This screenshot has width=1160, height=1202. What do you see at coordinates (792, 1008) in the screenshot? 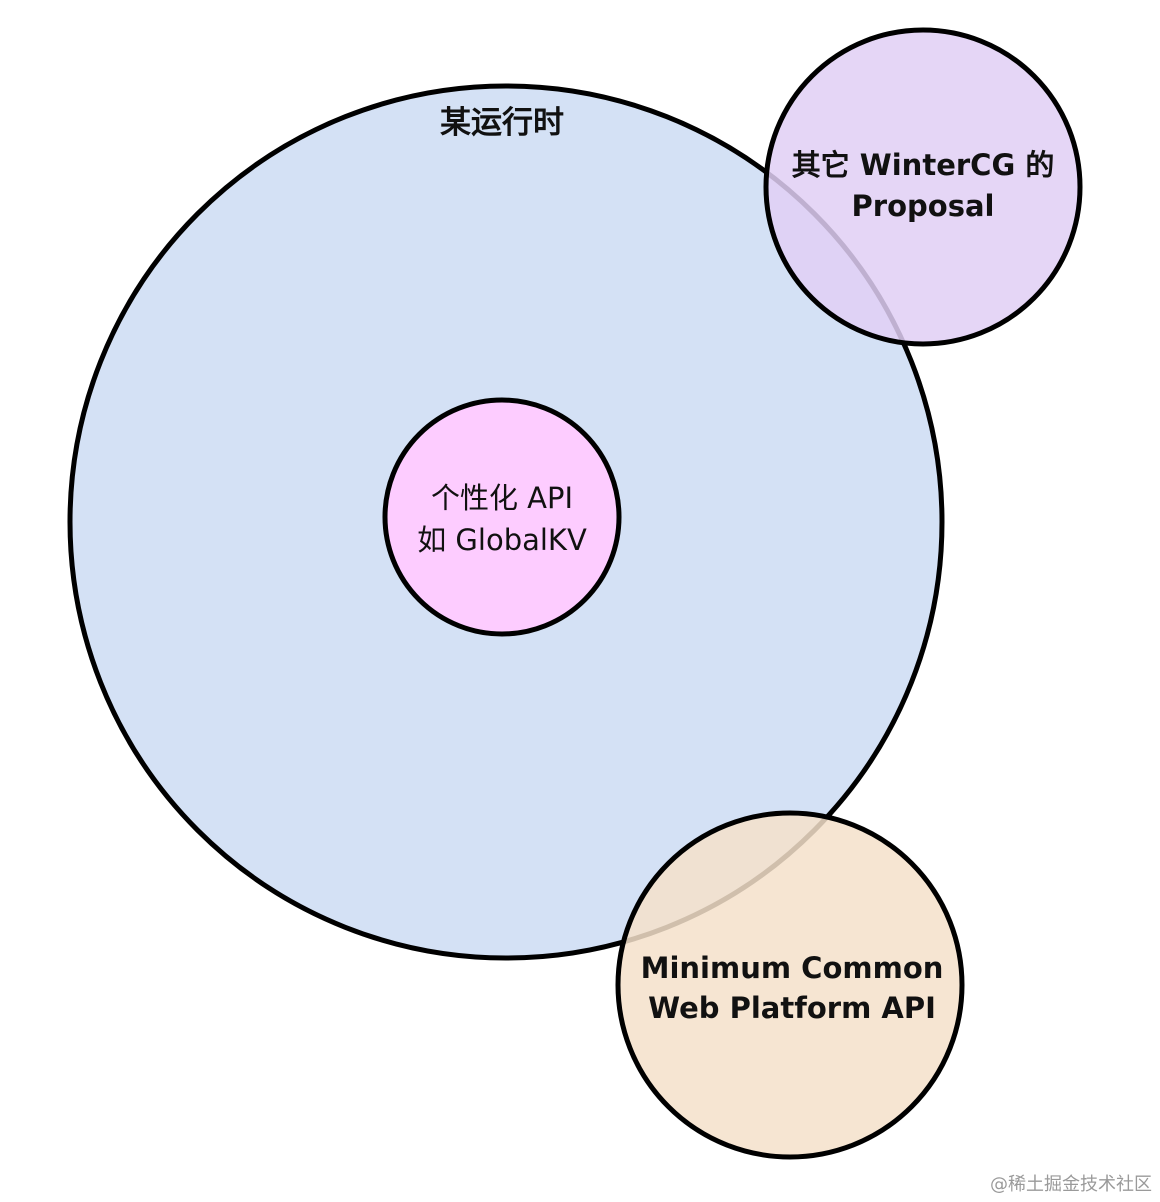
I see `min-common-label-line2: Web Platform API` at bounding box center [792, 1008].